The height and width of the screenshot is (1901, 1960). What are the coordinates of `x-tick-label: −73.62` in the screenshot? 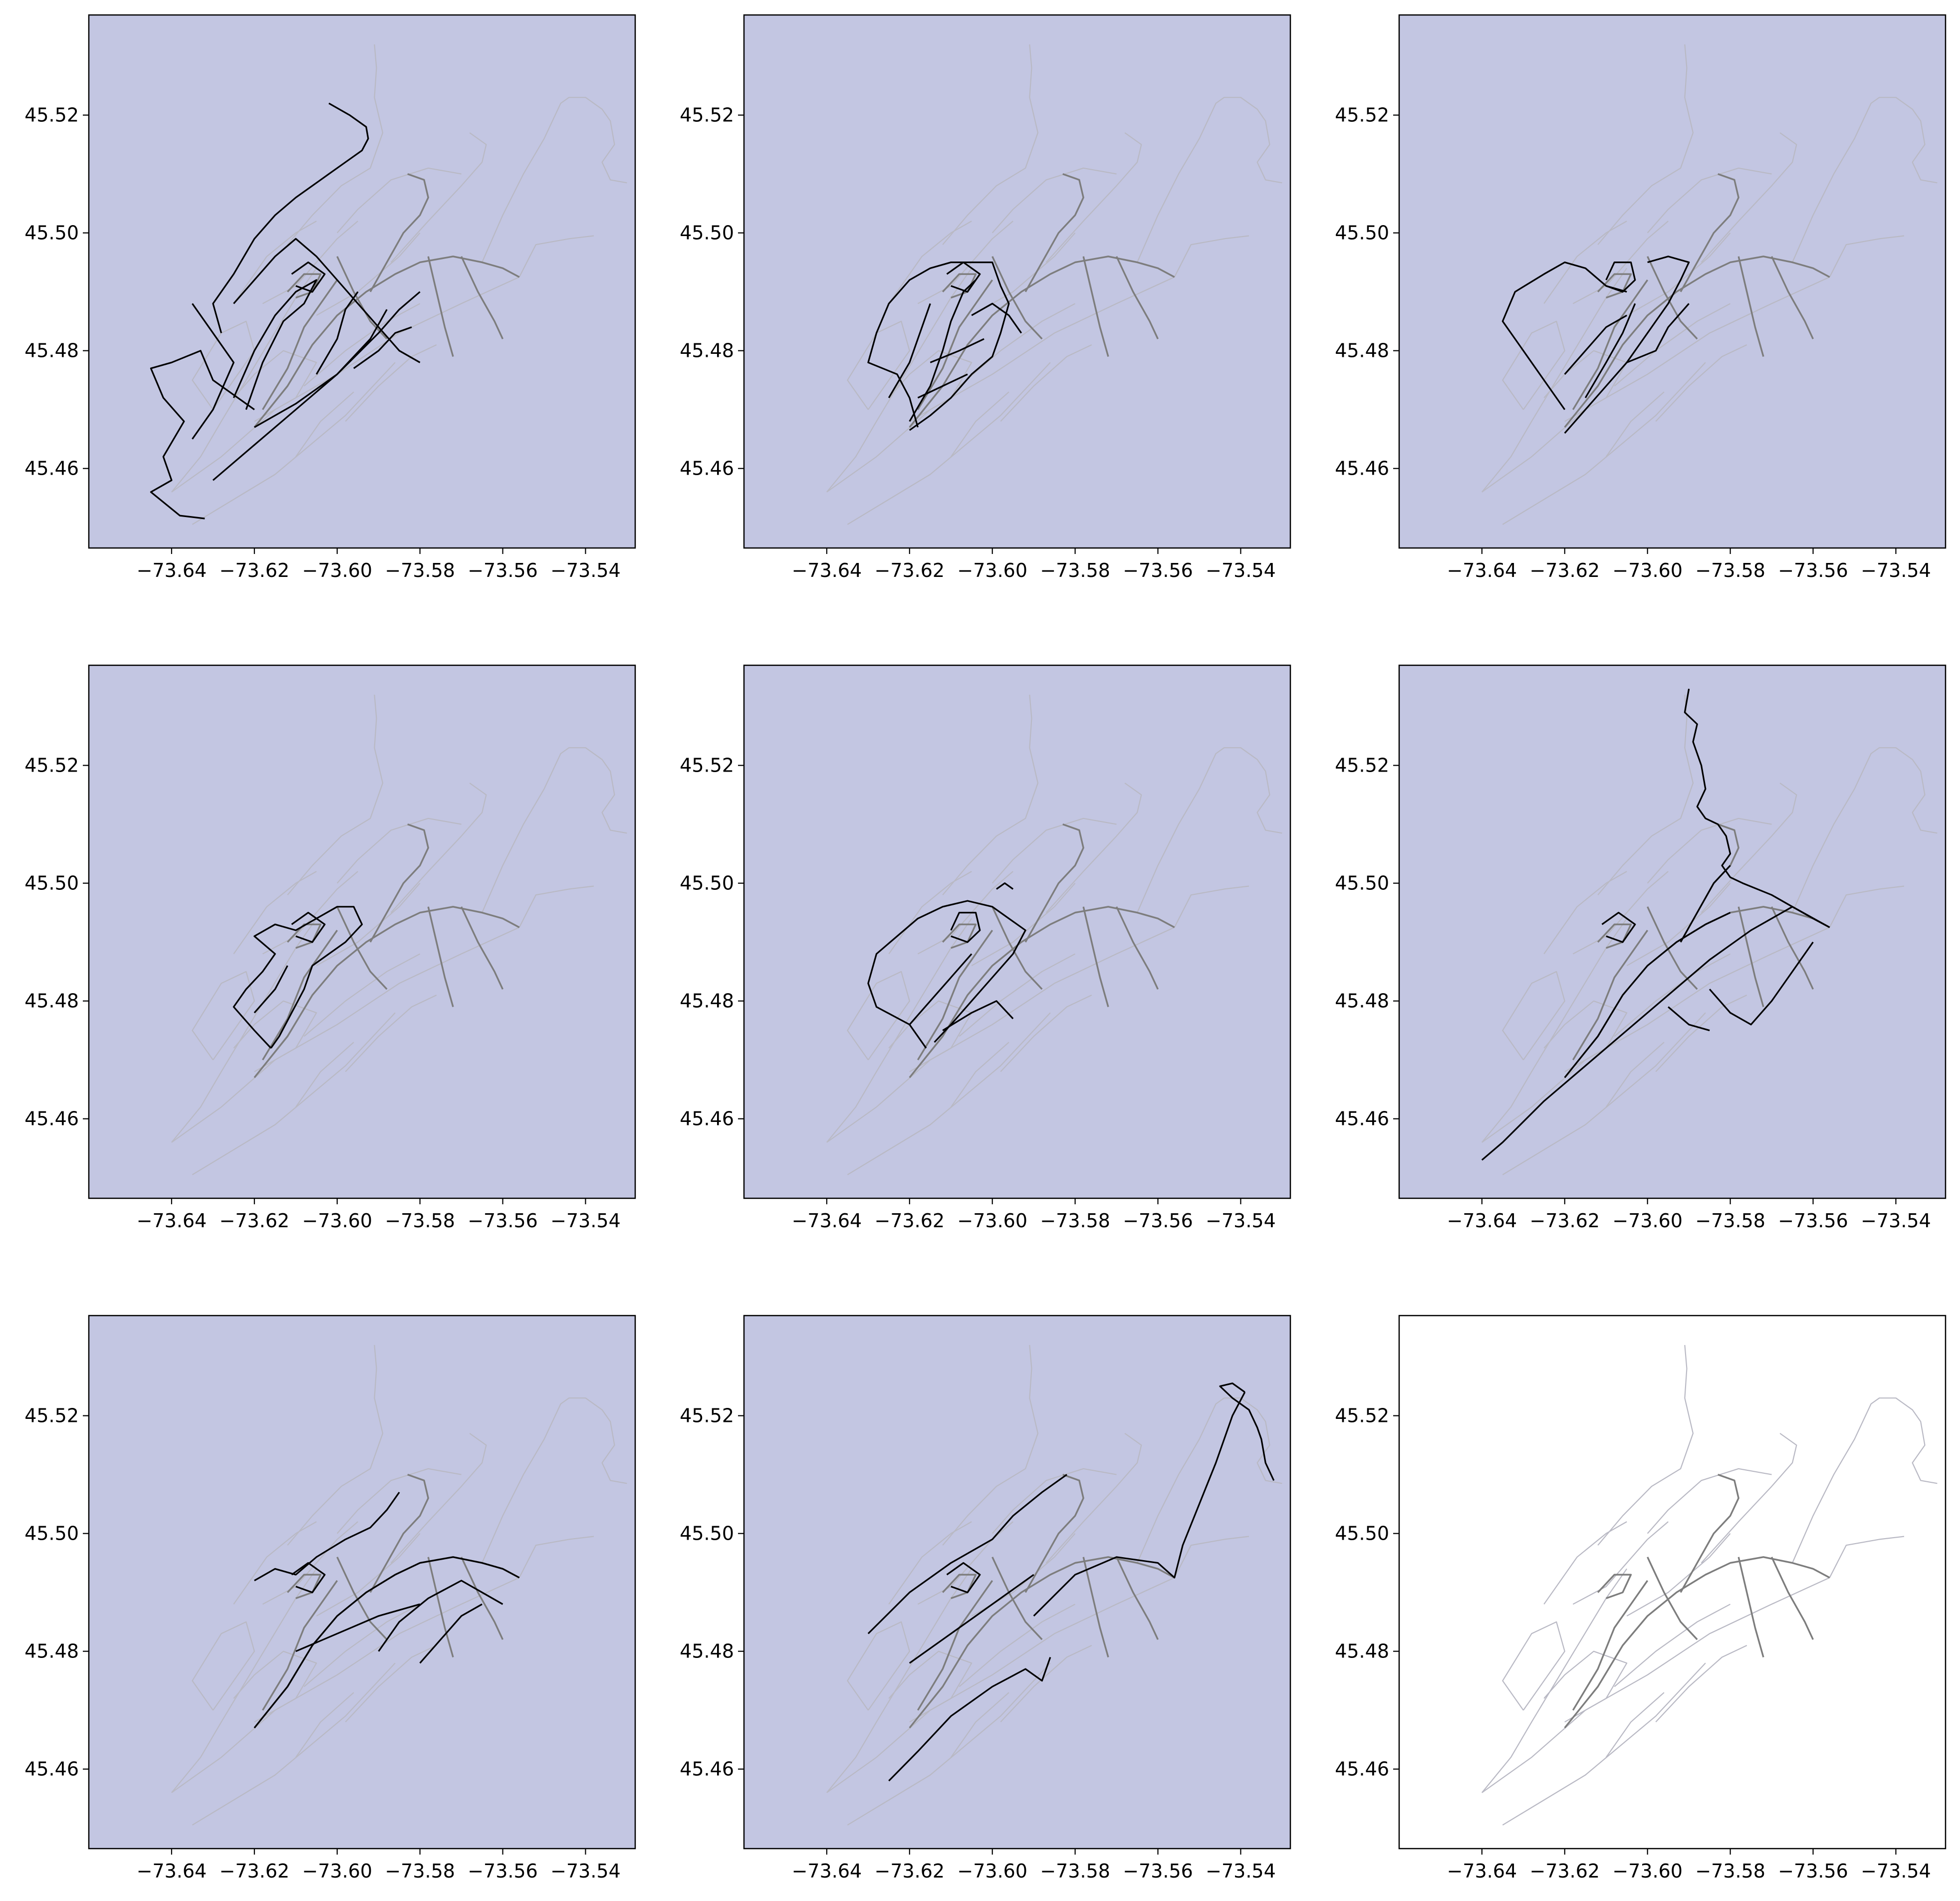 It's located at (1564, 1221).